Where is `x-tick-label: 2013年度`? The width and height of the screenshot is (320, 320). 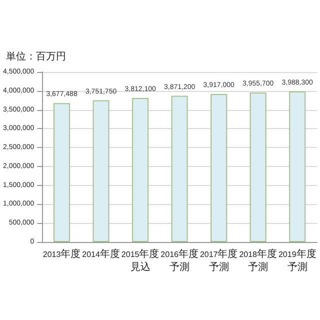 x-tick-label: 2013年度 is located at coordinates (61, 254).